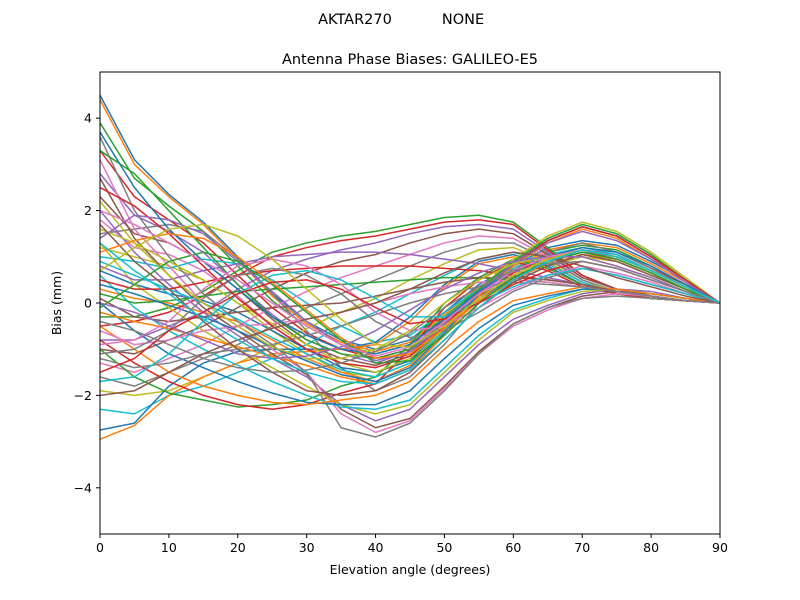  What do you see at coordinates (100, 547) in the screenshot?
I see `x-tick-label: 0` at bounding box center [100, 547].